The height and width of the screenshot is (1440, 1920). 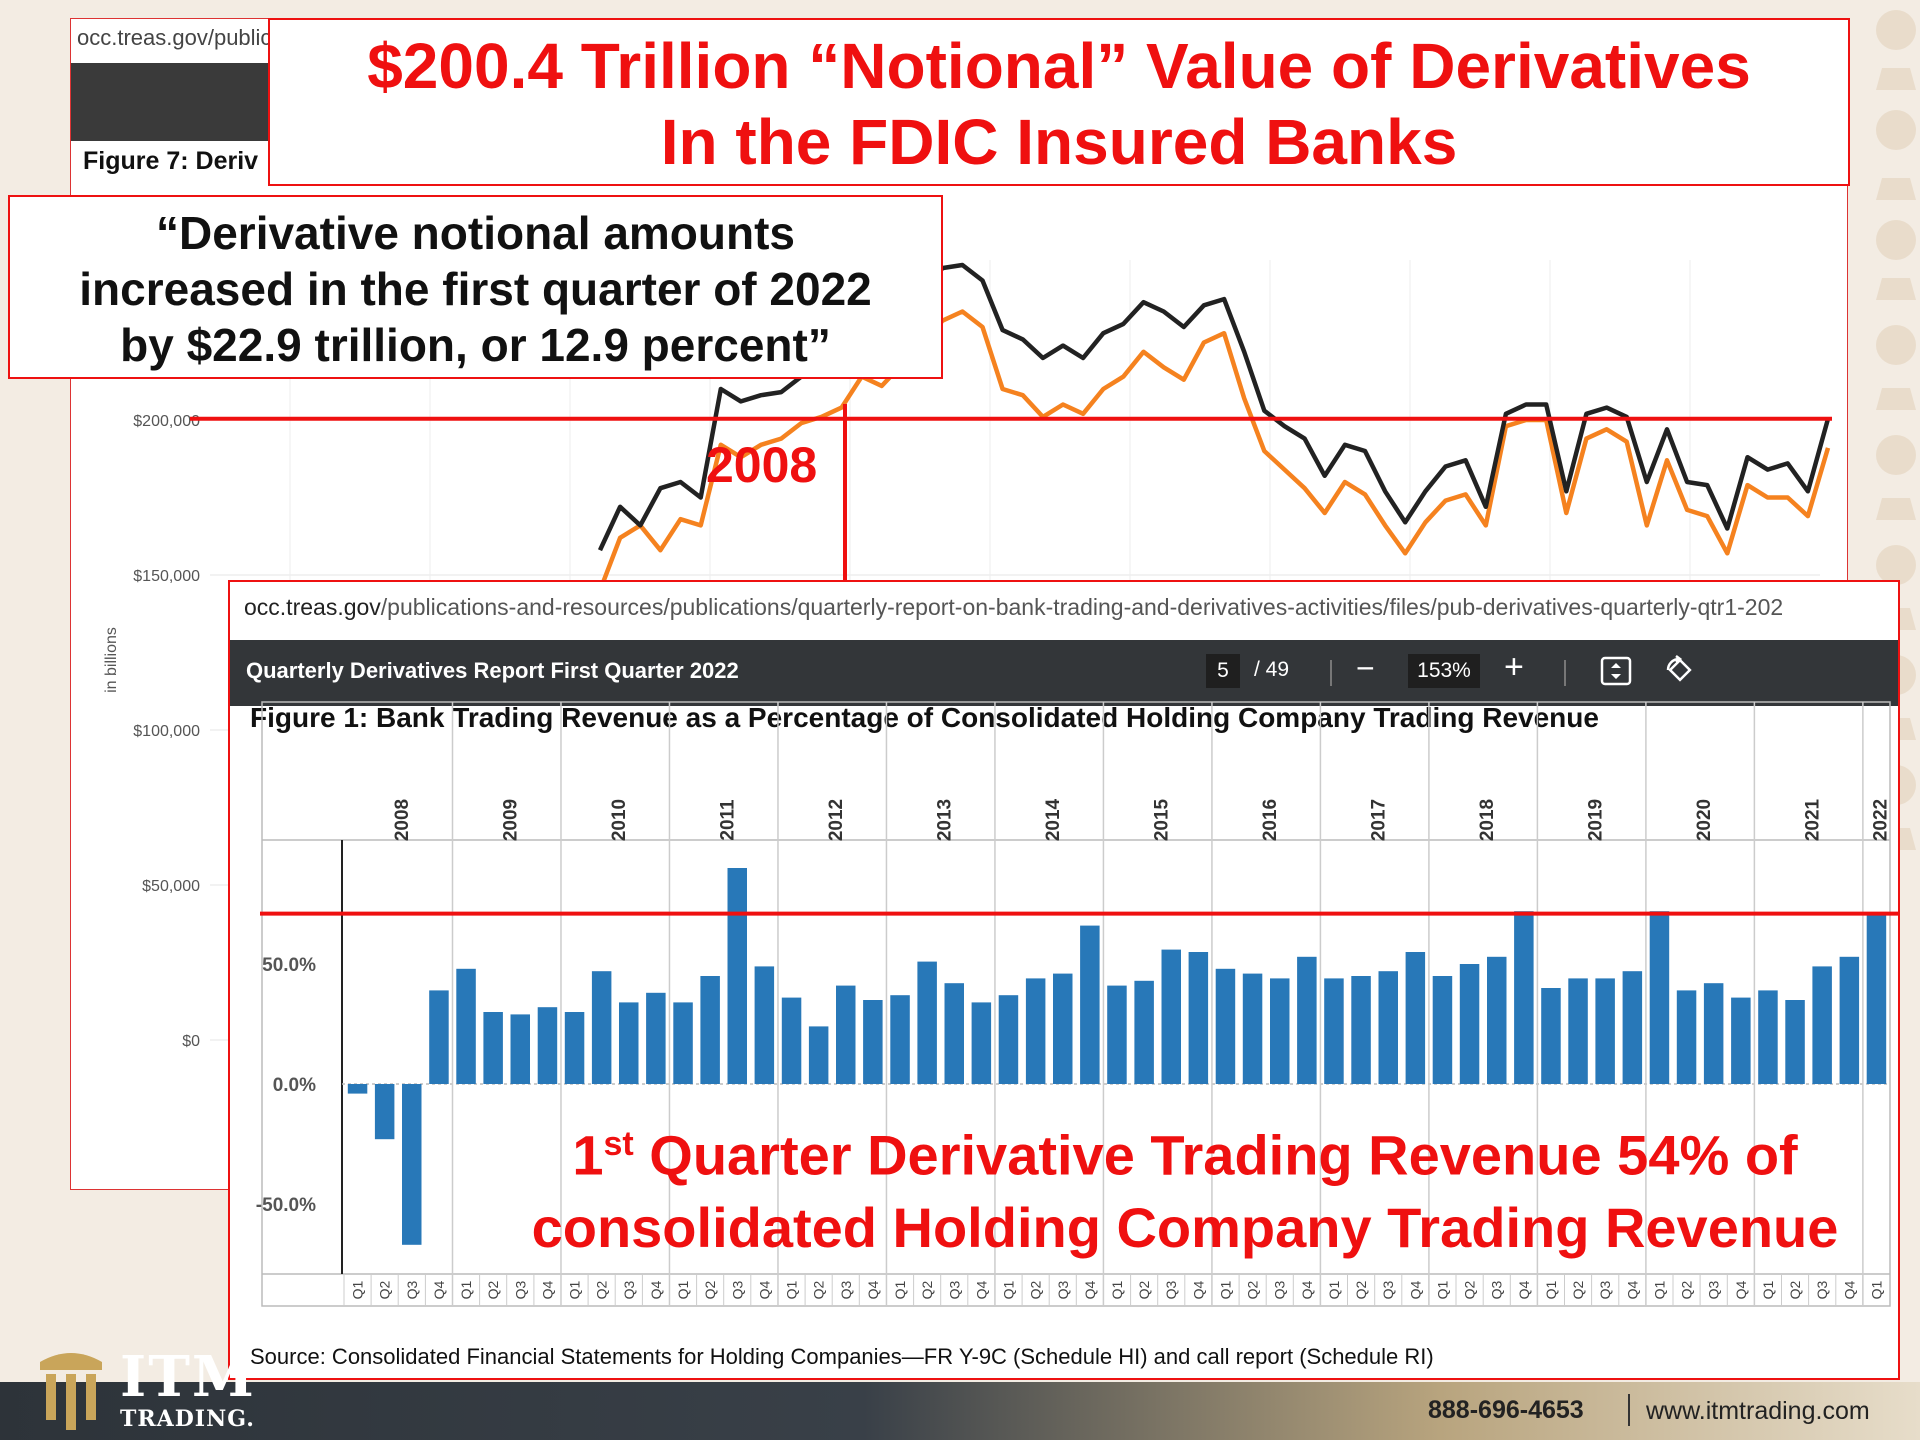 What do you see at coordinates (1578, 1031) in the screenshot?
I see `bar-2019-Q2` at bounding box center [1578, 1031].